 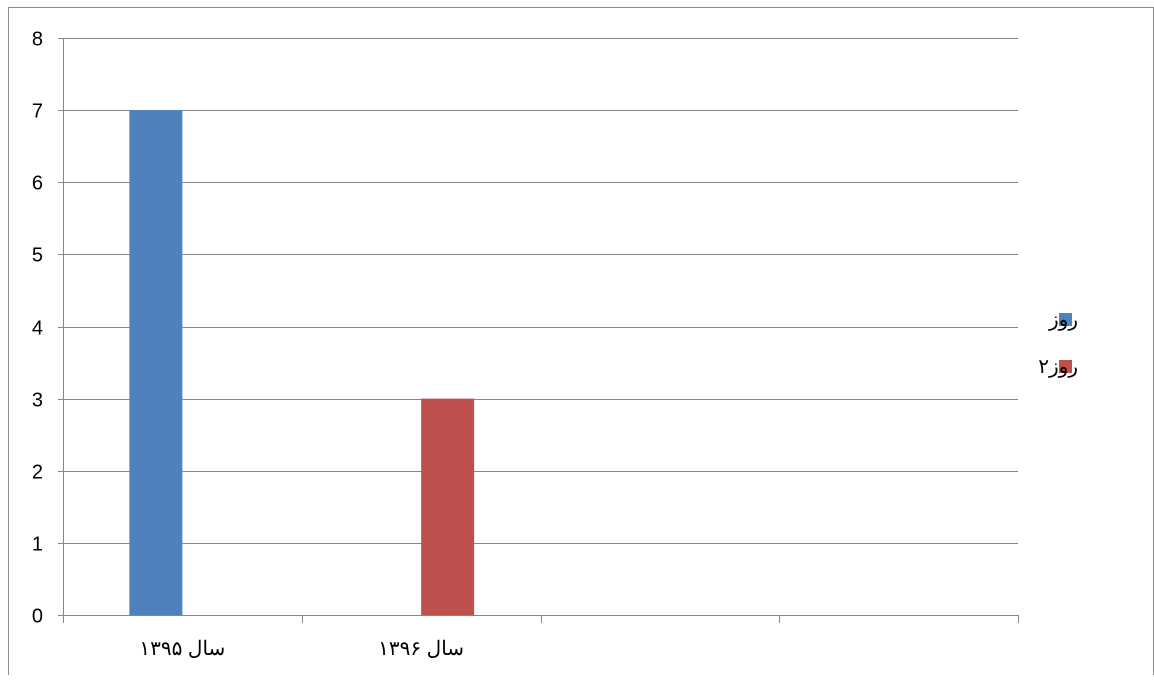 What do you see at coordinates (37, 401) in the screenshot?
I see `y-tick-label: 3` at bounding box center [37, 401].